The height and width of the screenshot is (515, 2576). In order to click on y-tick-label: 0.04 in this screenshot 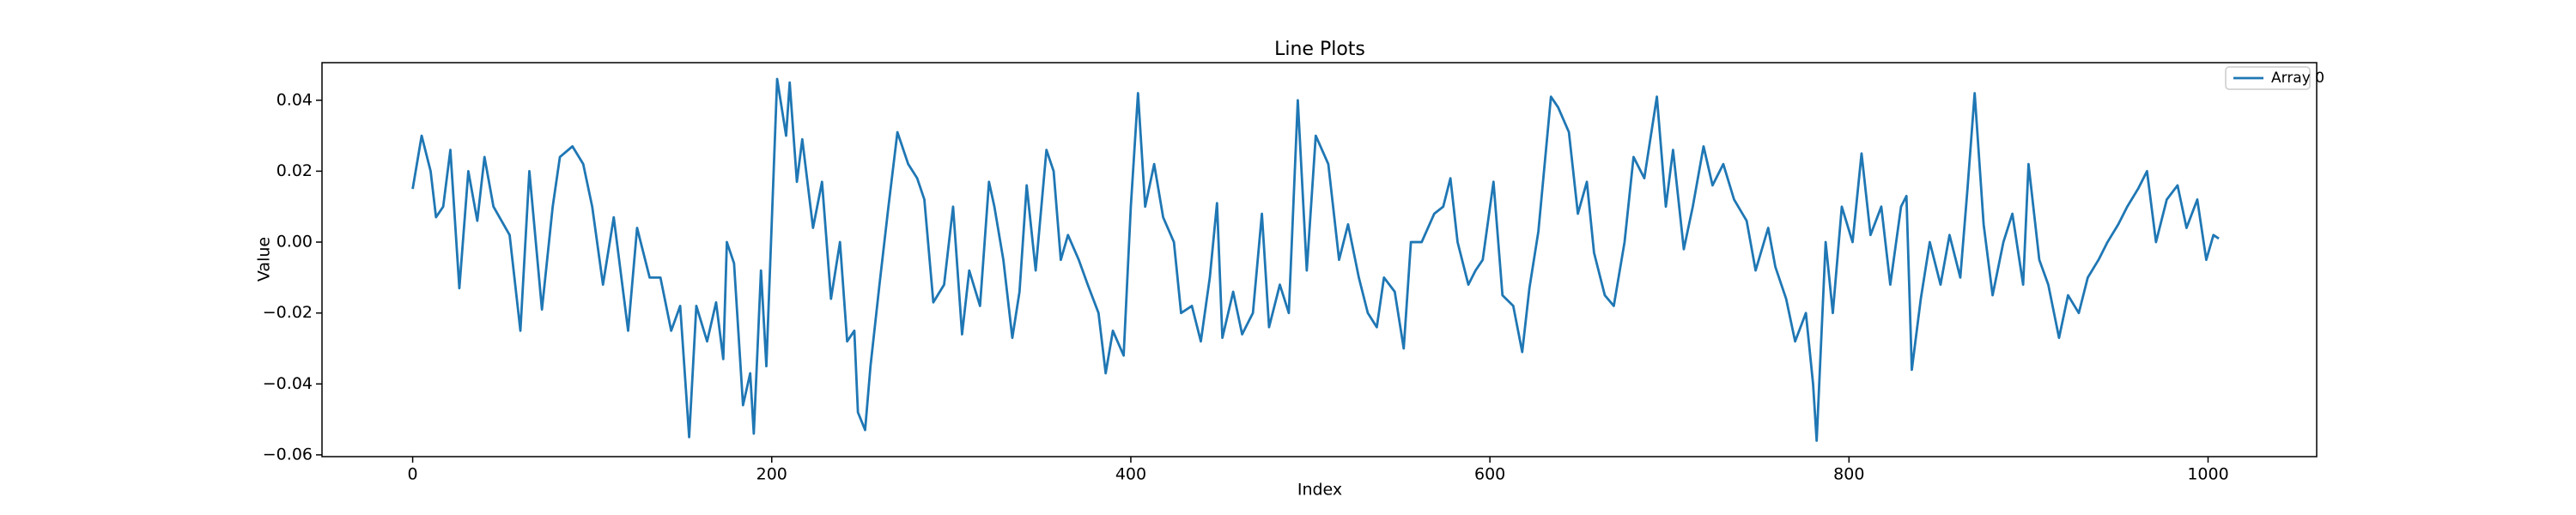, I will do `click(294, 99)`.